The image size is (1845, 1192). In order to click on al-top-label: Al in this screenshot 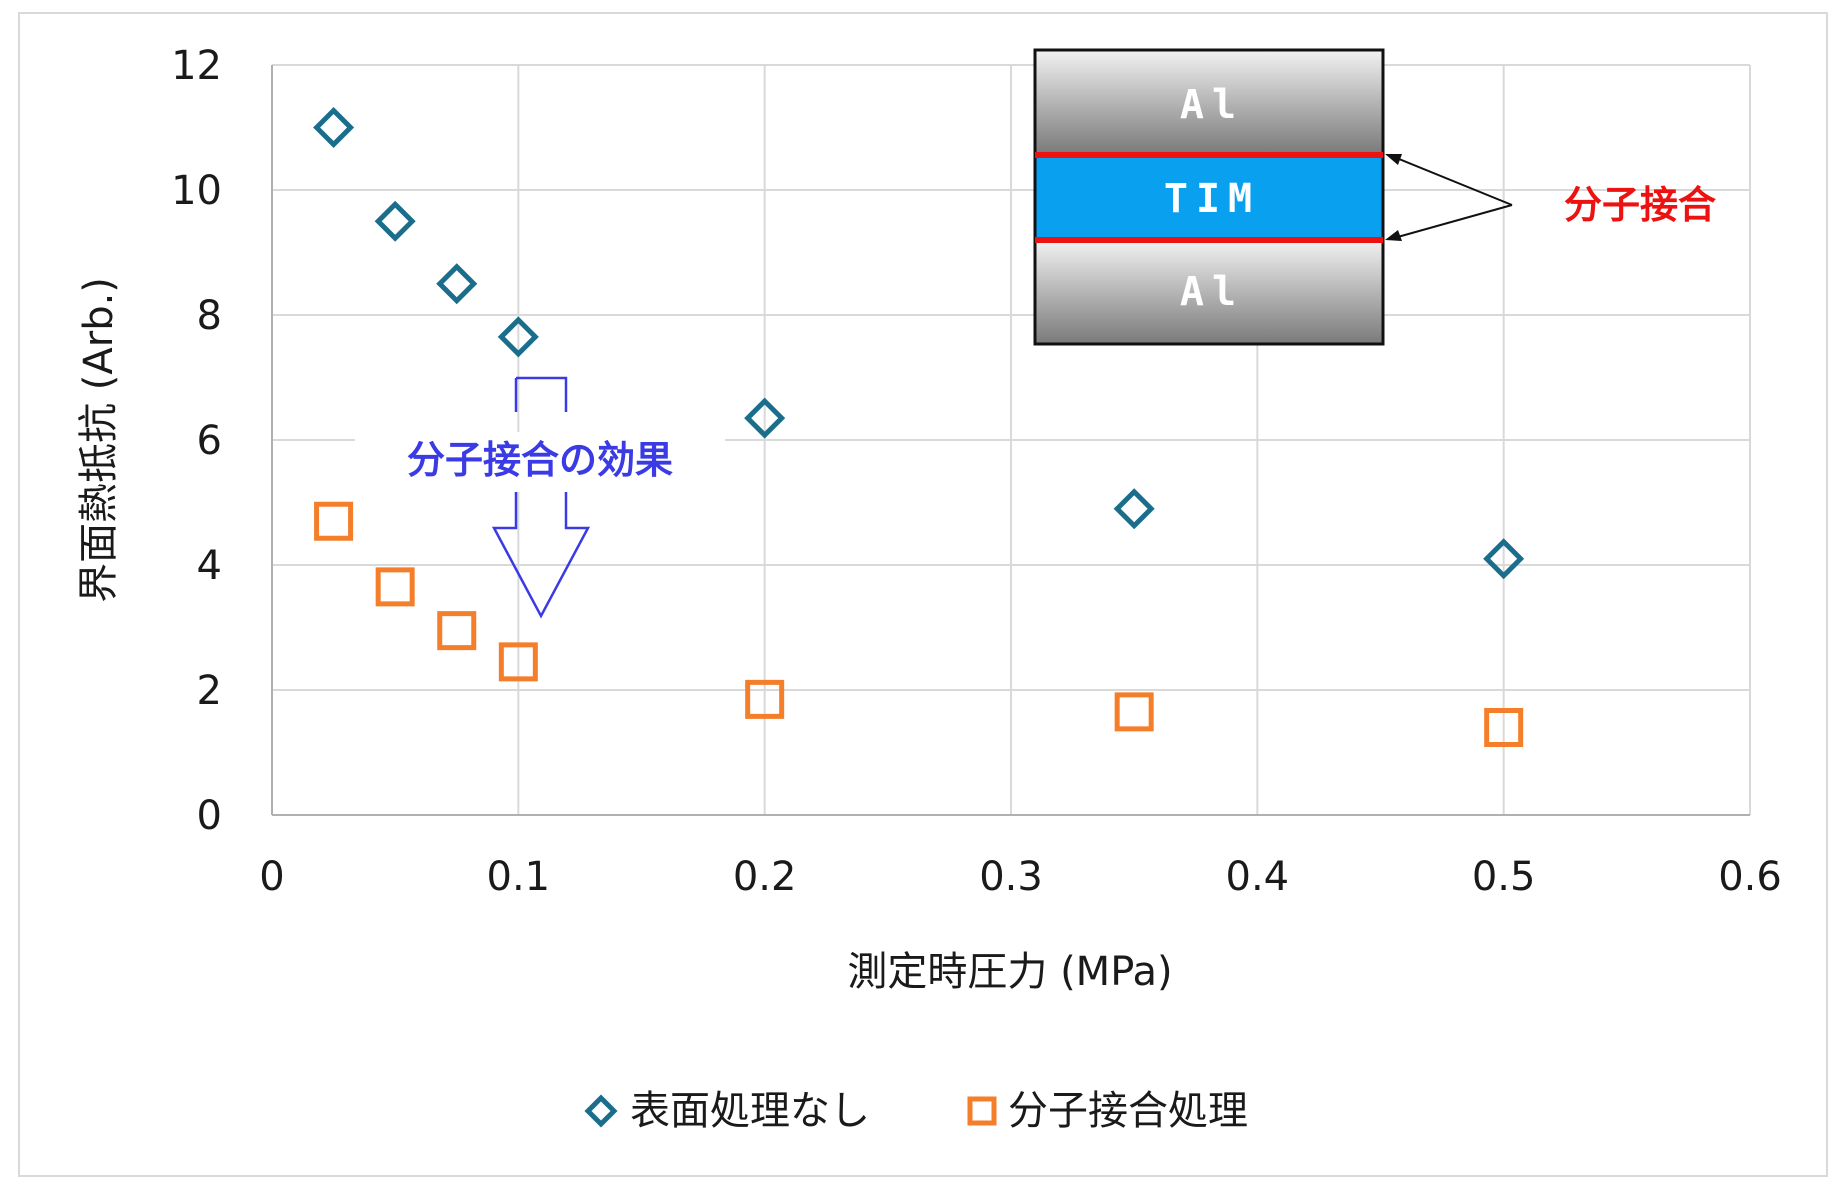, I will do `click(1212, 105)`.